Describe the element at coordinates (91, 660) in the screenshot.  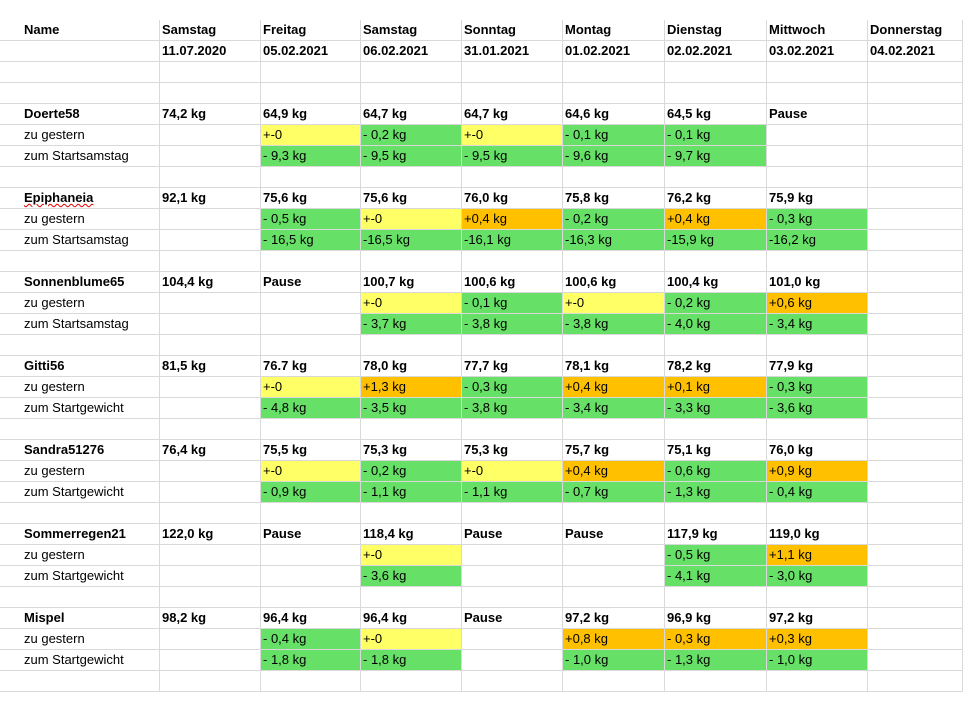
I see `row-label: zum Startgewicht` at that location.